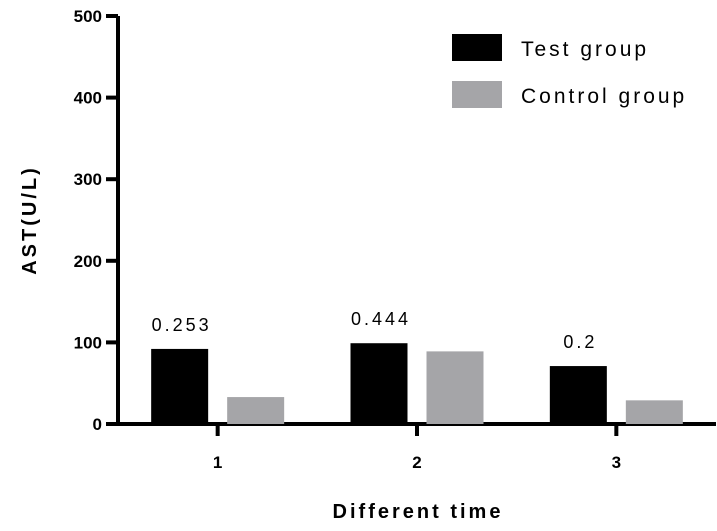 The height and width of the screenshot is (531, 717). What do you see at coordinates (580, 342) in the screenshot?
I see `p-value-label: 0.2` at bounding box center [580, 342].